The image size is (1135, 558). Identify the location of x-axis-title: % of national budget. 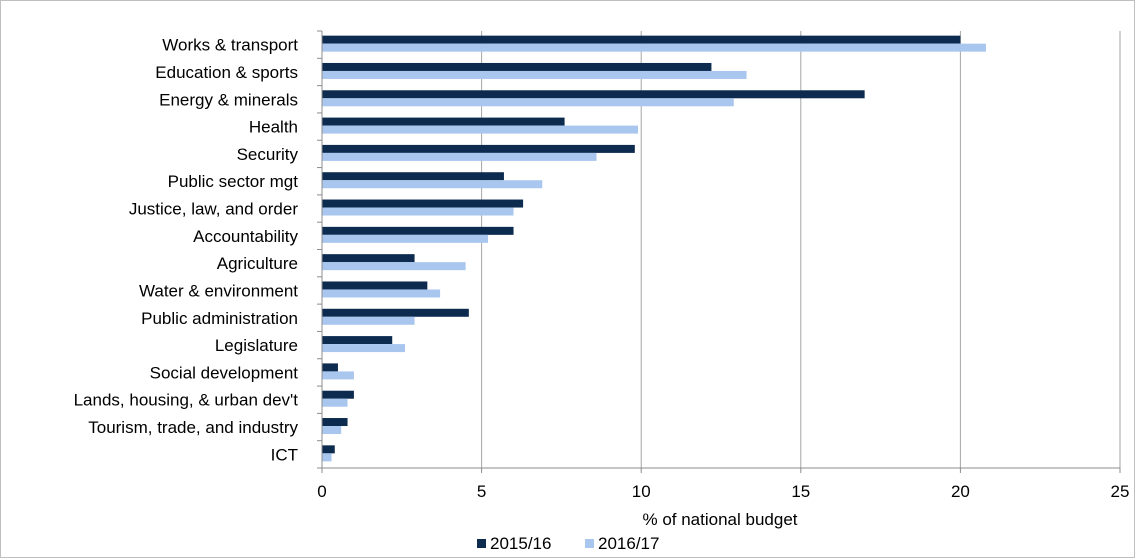
(719, 519).